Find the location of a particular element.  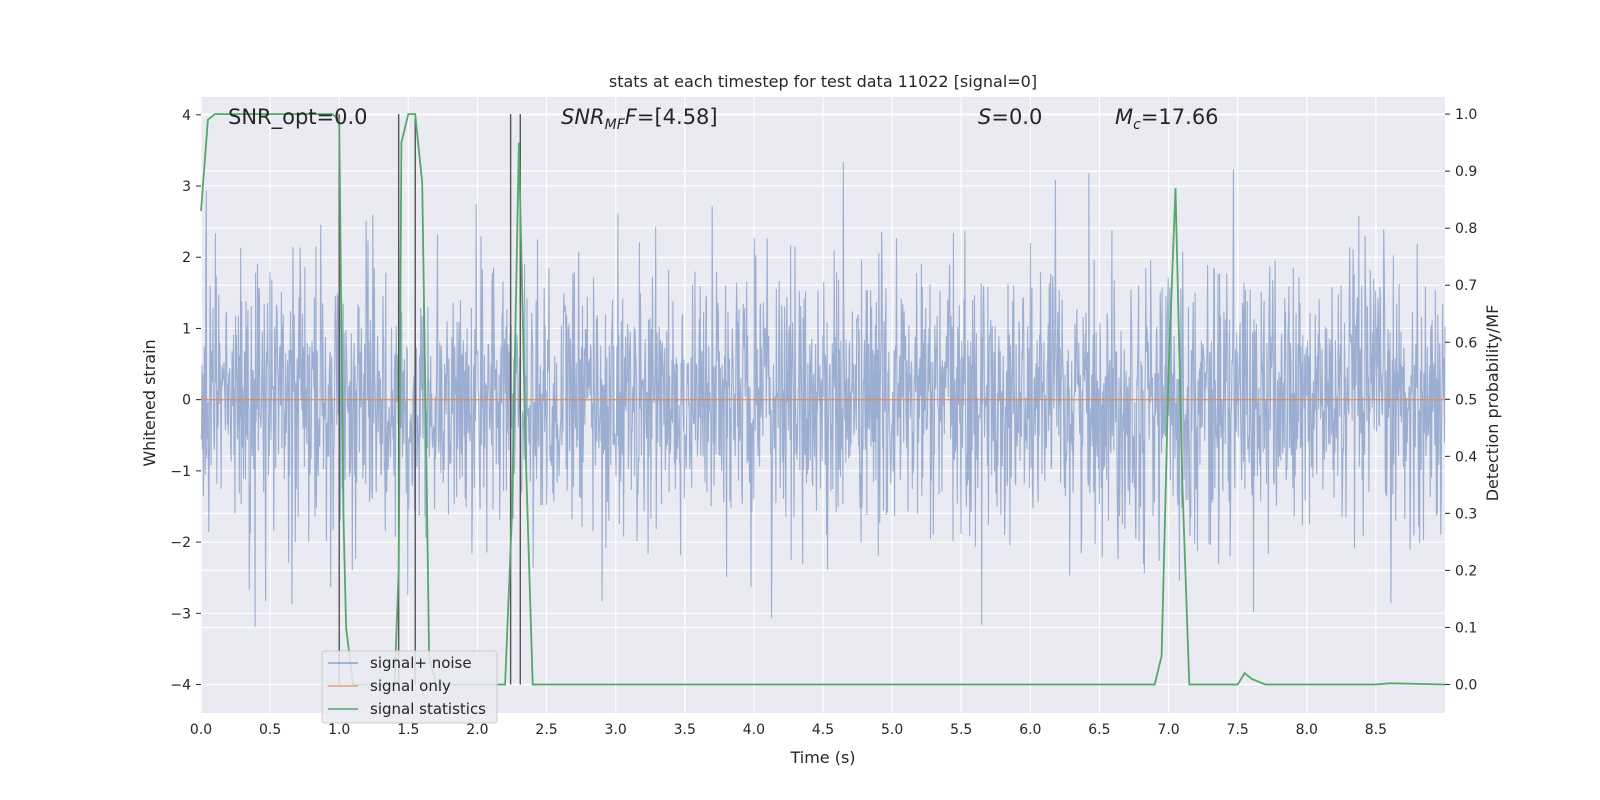

y-tick-left-label: 3 is located at coordinates (186, 187).